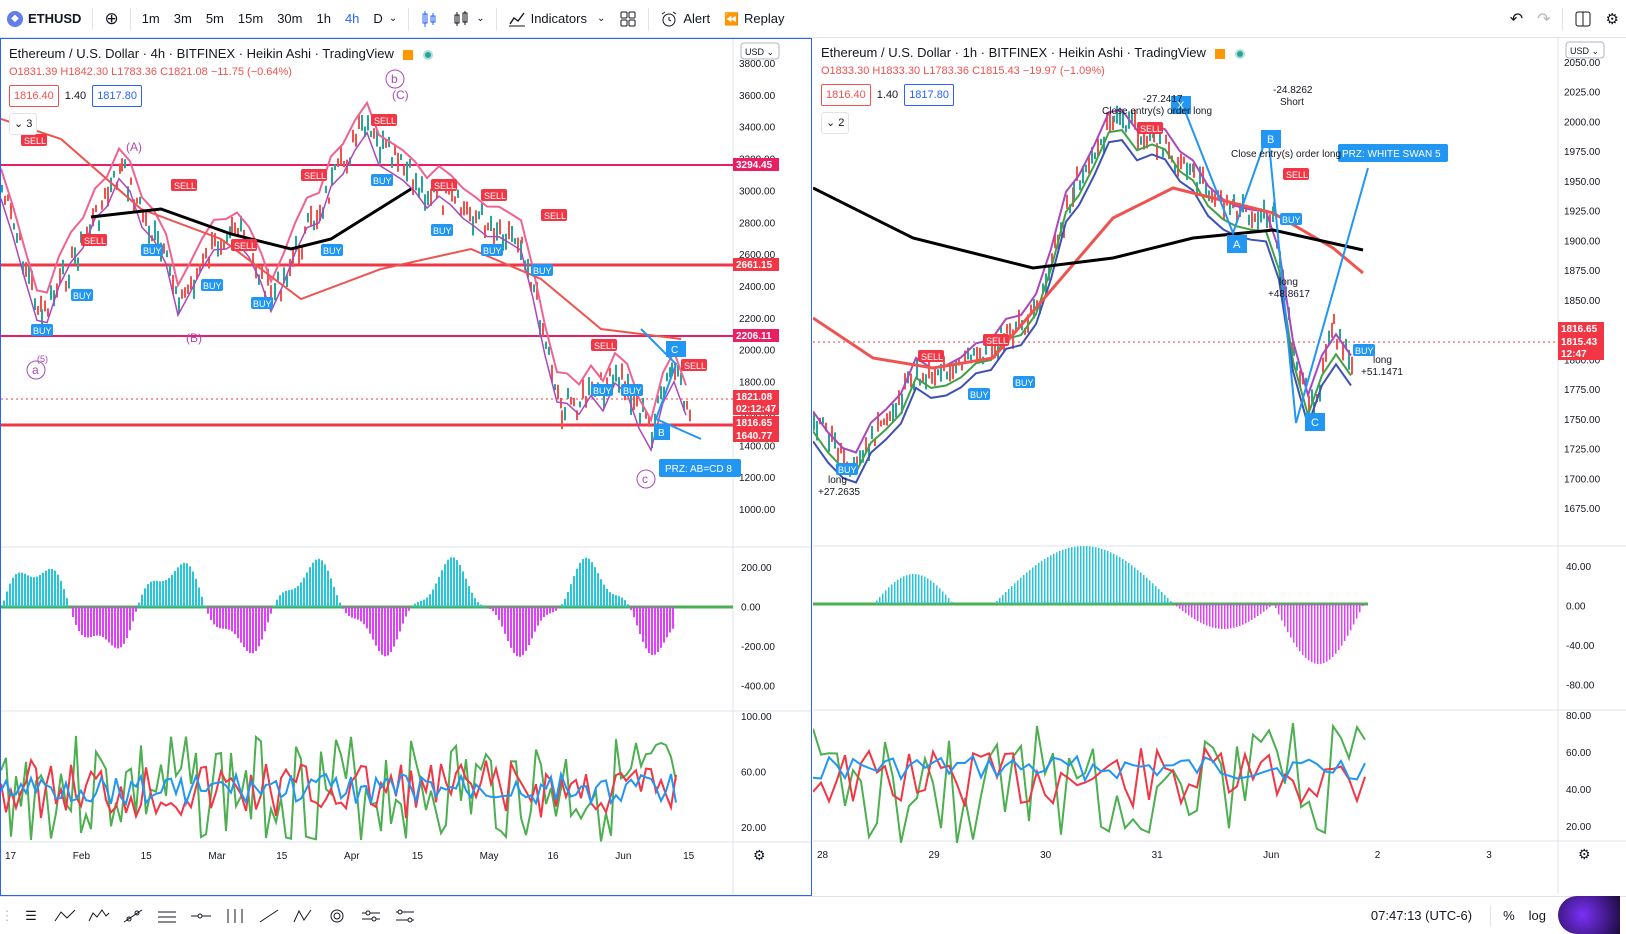 The image size is (1626, 934). I want to click on elliott-wave-icon, so click(99, 916).